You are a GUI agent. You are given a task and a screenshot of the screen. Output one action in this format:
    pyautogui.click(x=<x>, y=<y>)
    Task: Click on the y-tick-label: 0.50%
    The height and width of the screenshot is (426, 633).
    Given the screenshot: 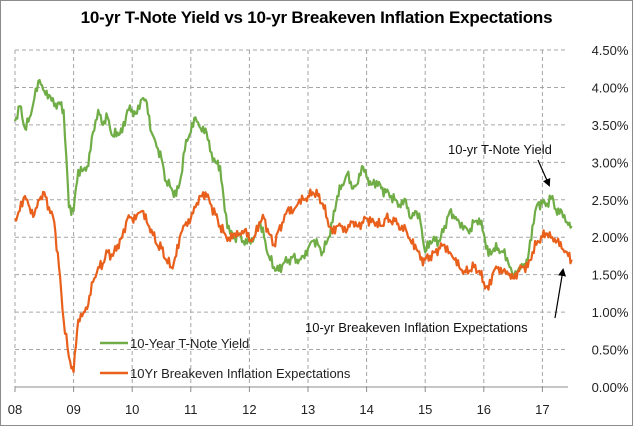 What is the action you would take?
    pyautogui.click(x=610, y=350)
    